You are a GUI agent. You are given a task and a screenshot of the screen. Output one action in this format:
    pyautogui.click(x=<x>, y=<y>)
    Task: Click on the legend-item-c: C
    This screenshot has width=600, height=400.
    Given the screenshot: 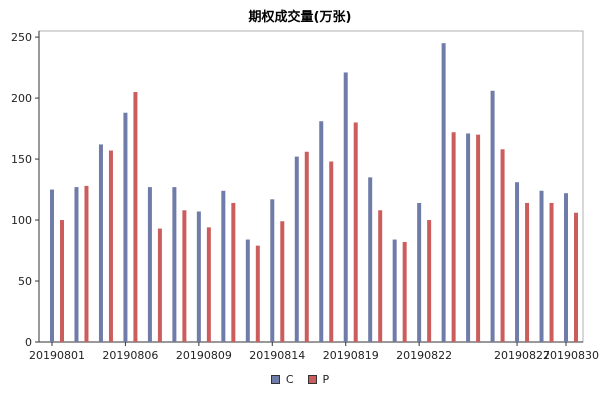 What is the action you would take?
    pyautogui.click(x=282, y=379)
    